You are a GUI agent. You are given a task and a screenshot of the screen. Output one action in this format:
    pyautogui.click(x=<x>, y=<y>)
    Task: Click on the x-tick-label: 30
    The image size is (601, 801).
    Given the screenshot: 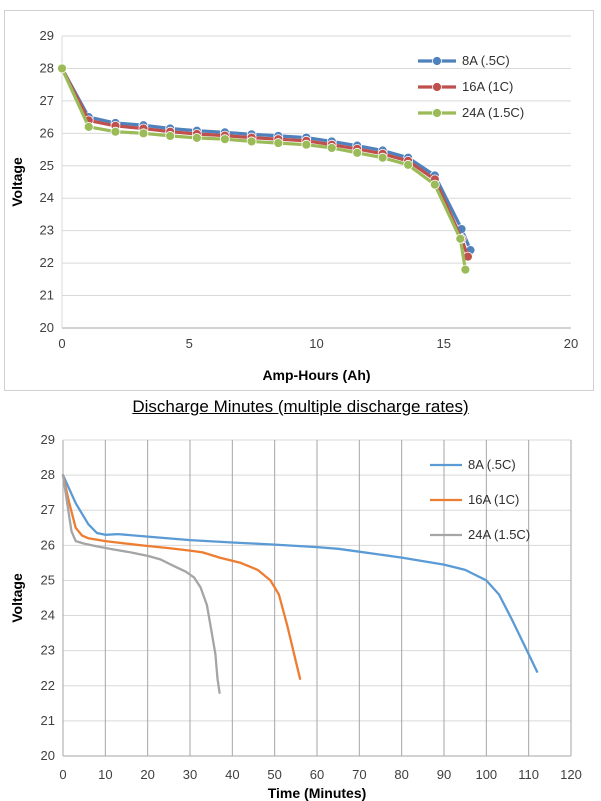 What is the action you would take?
    pyautogui.click(x=190, y=774)
    